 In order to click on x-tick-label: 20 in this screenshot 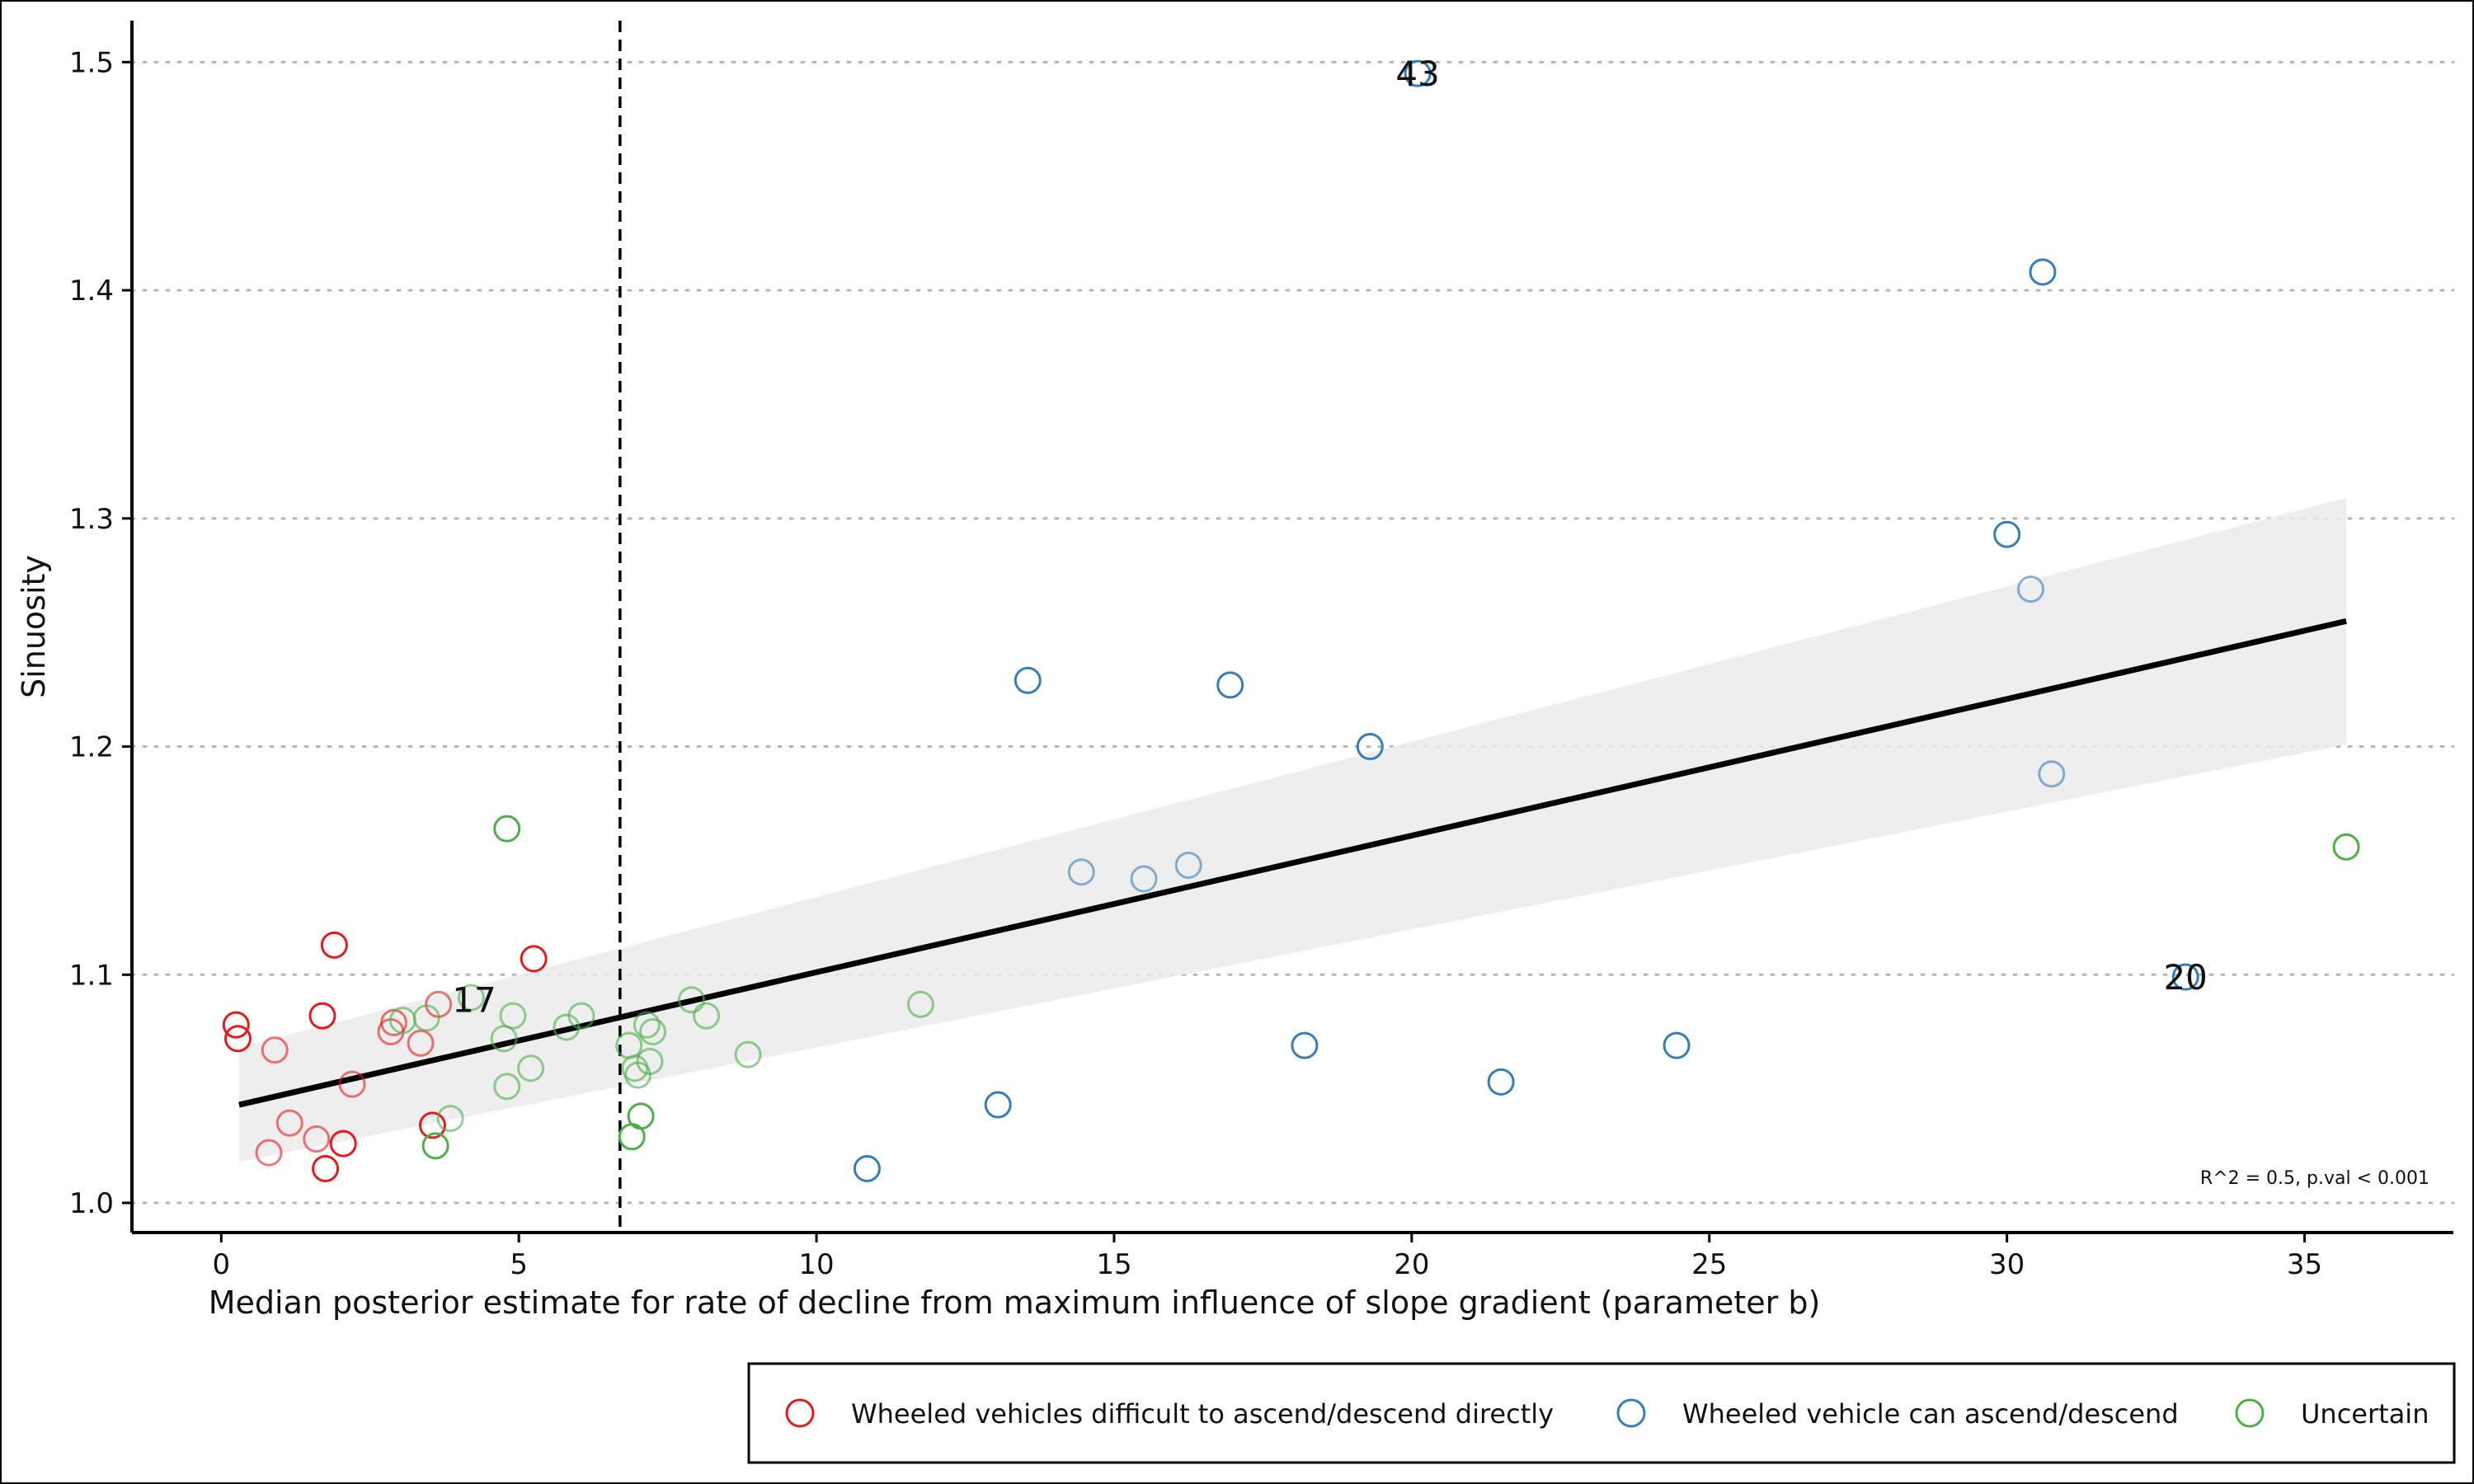, I will do `click(1411, 1264)`.